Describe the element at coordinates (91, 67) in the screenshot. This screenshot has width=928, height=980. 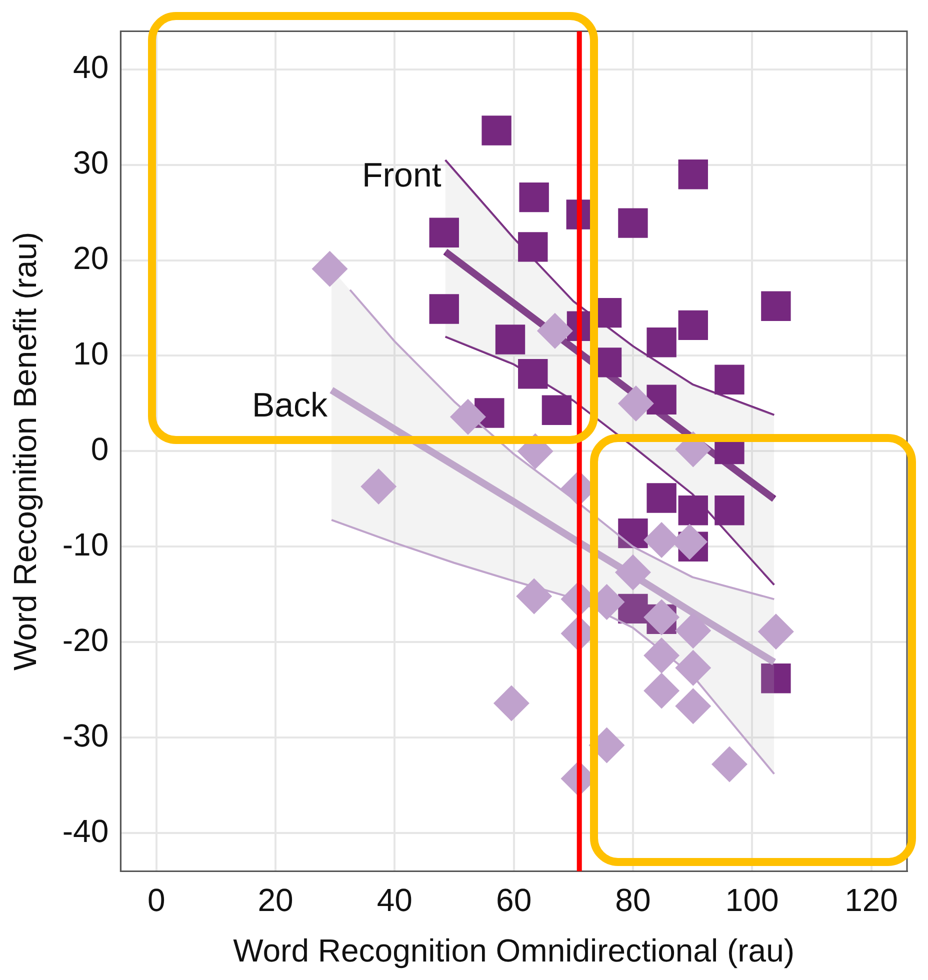
I see `y-tick-label: 40` at that location.